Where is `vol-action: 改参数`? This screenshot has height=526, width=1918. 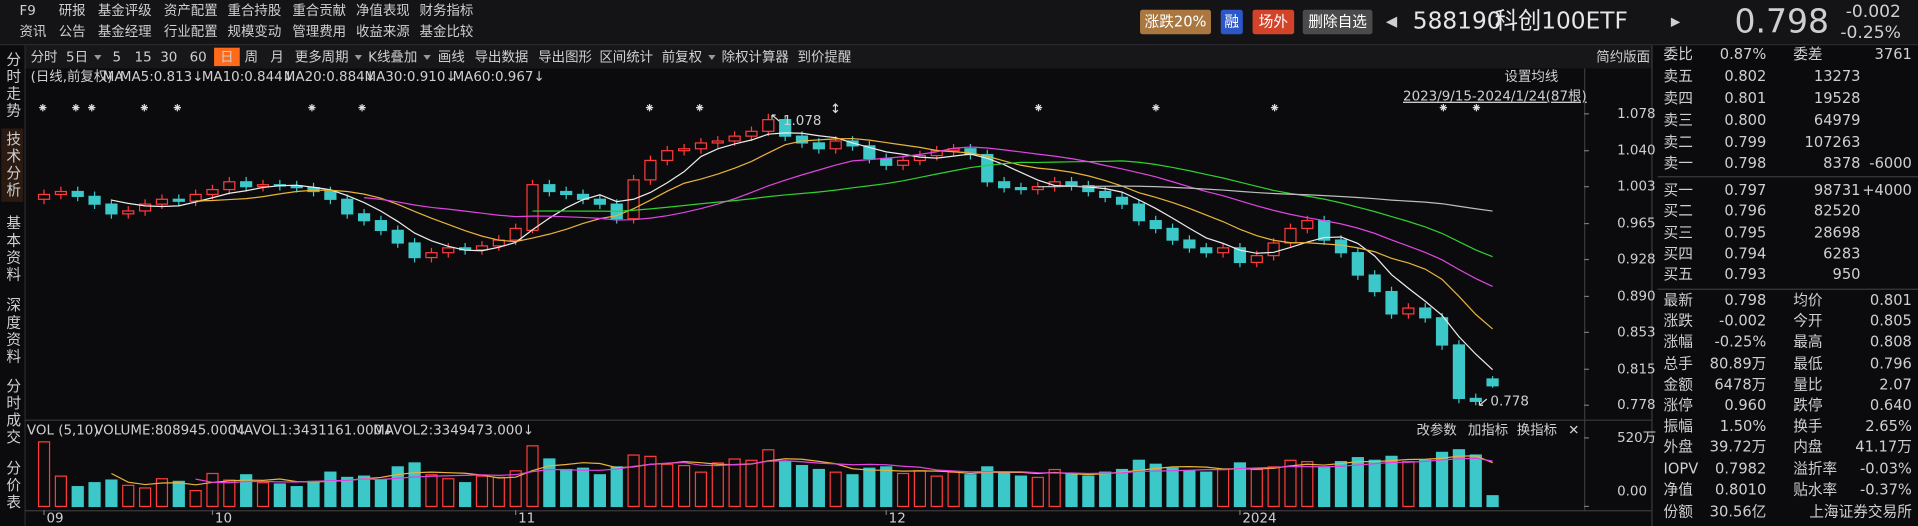 vol-action: 改参数 is located at coordinates (1436, 430).